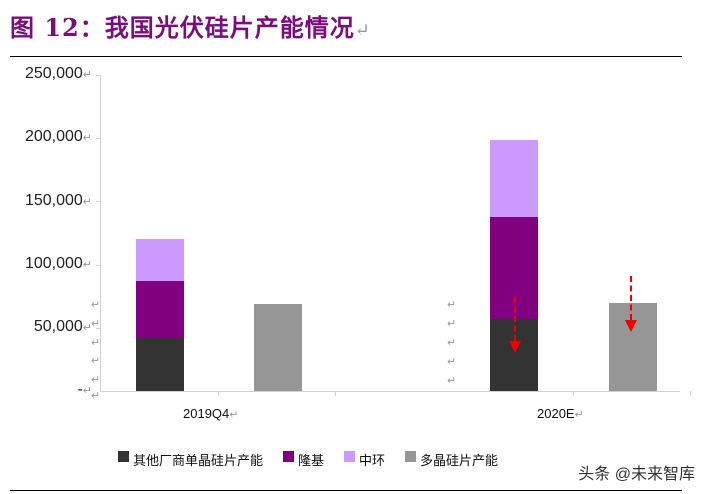  I want to click on x-label-2020e: 2020E↵, so click(560, 413).